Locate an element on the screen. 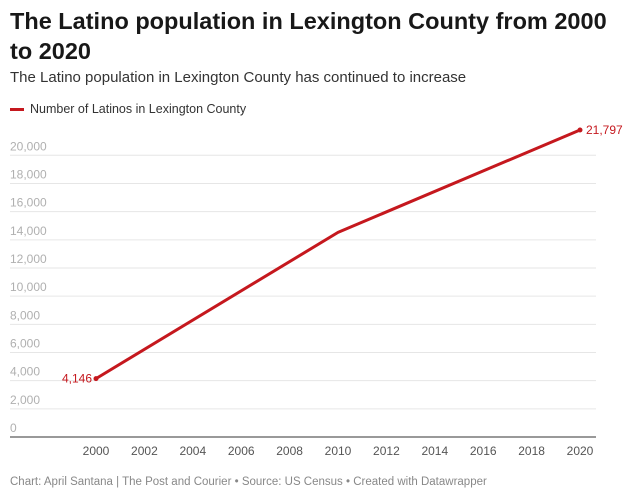  x-tick-label: 2000 is located at coordinates (96, 451).